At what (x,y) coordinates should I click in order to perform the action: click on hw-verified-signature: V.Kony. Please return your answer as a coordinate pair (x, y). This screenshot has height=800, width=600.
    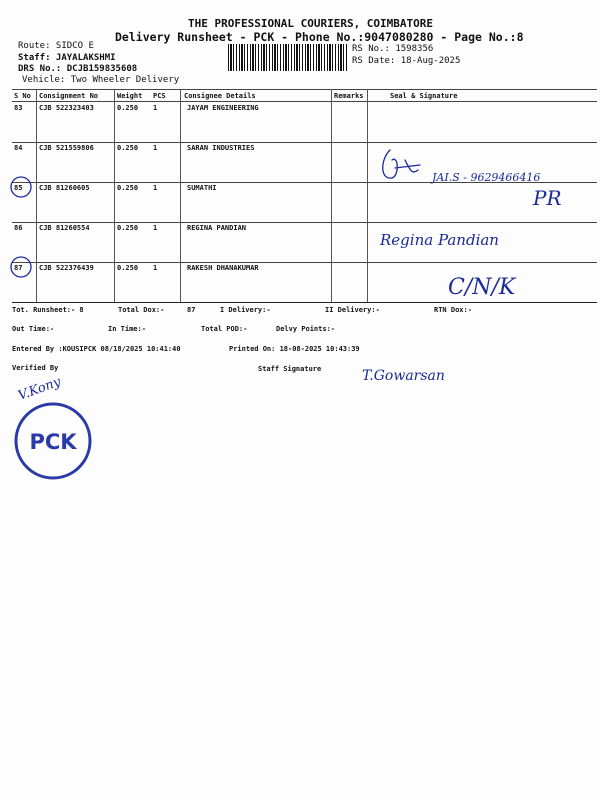
    Looking at the image, I should click on (39, 388).